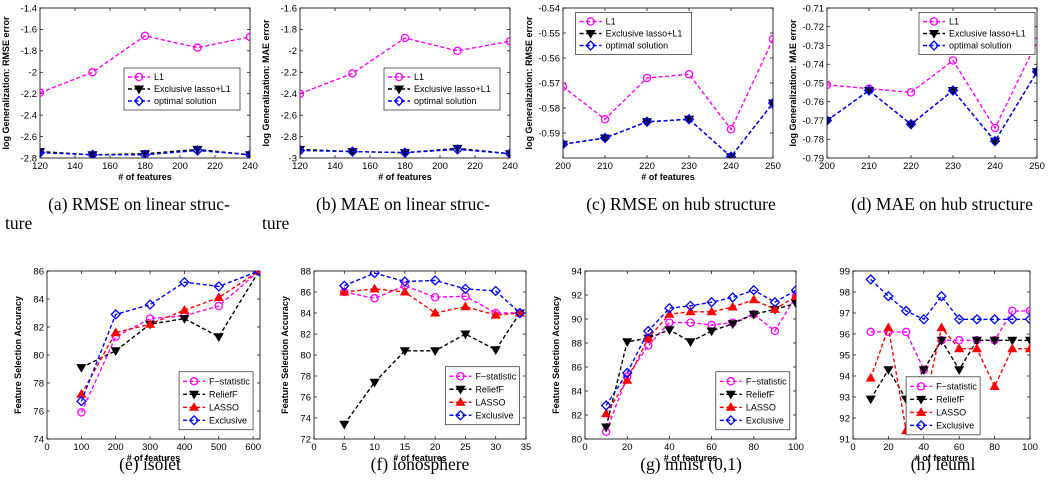  What do you see at coordinates (465, 447) in the screenshot?
I see `x-tick-label: 25` at bounding box center [465, 447].